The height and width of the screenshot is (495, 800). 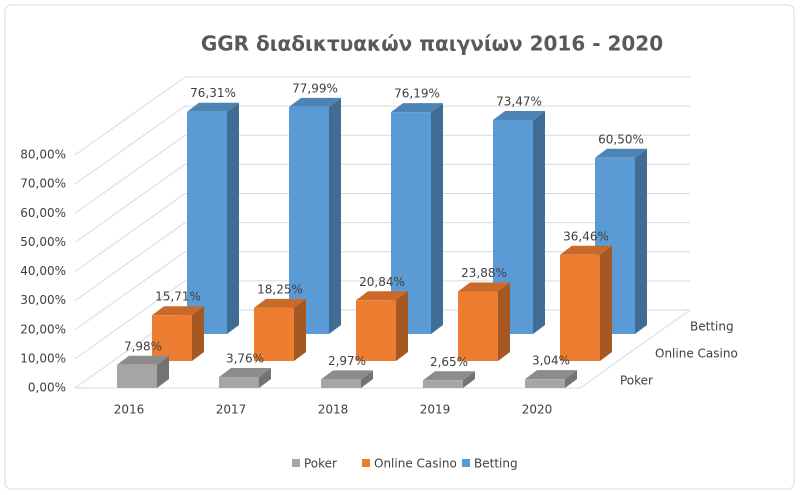 What do you see at coordinates (143, 346) in the screenshot?
I see `data-label: 7,98%` at bounding box center [143, 346].